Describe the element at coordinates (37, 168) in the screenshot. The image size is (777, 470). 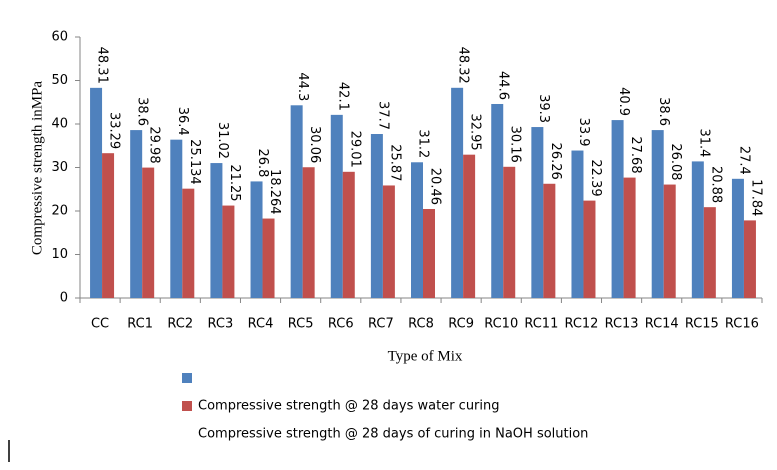
I see `y-axis-title: Compressive strength inMPa` at that location.